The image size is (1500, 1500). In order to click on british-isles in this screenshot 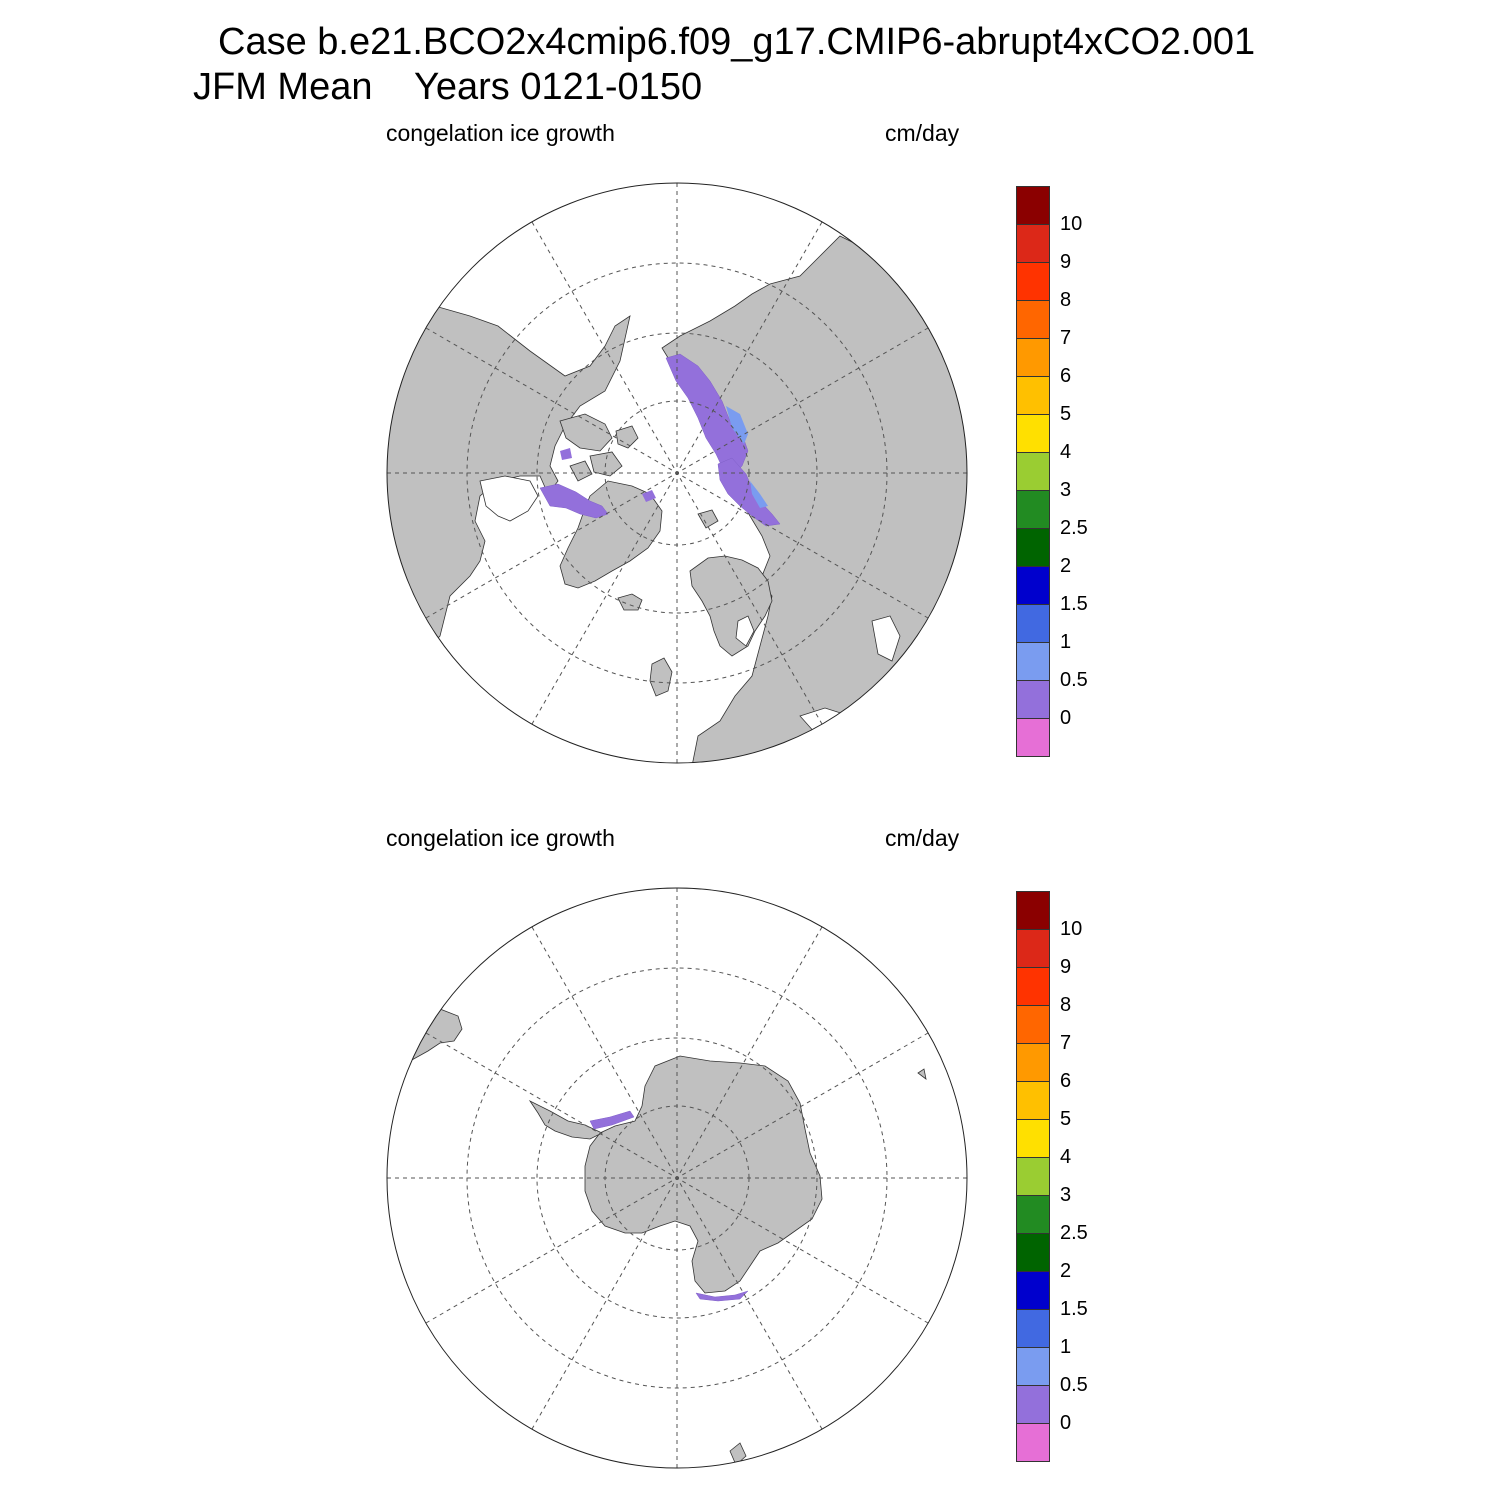, I will do `click(661, 677)`.